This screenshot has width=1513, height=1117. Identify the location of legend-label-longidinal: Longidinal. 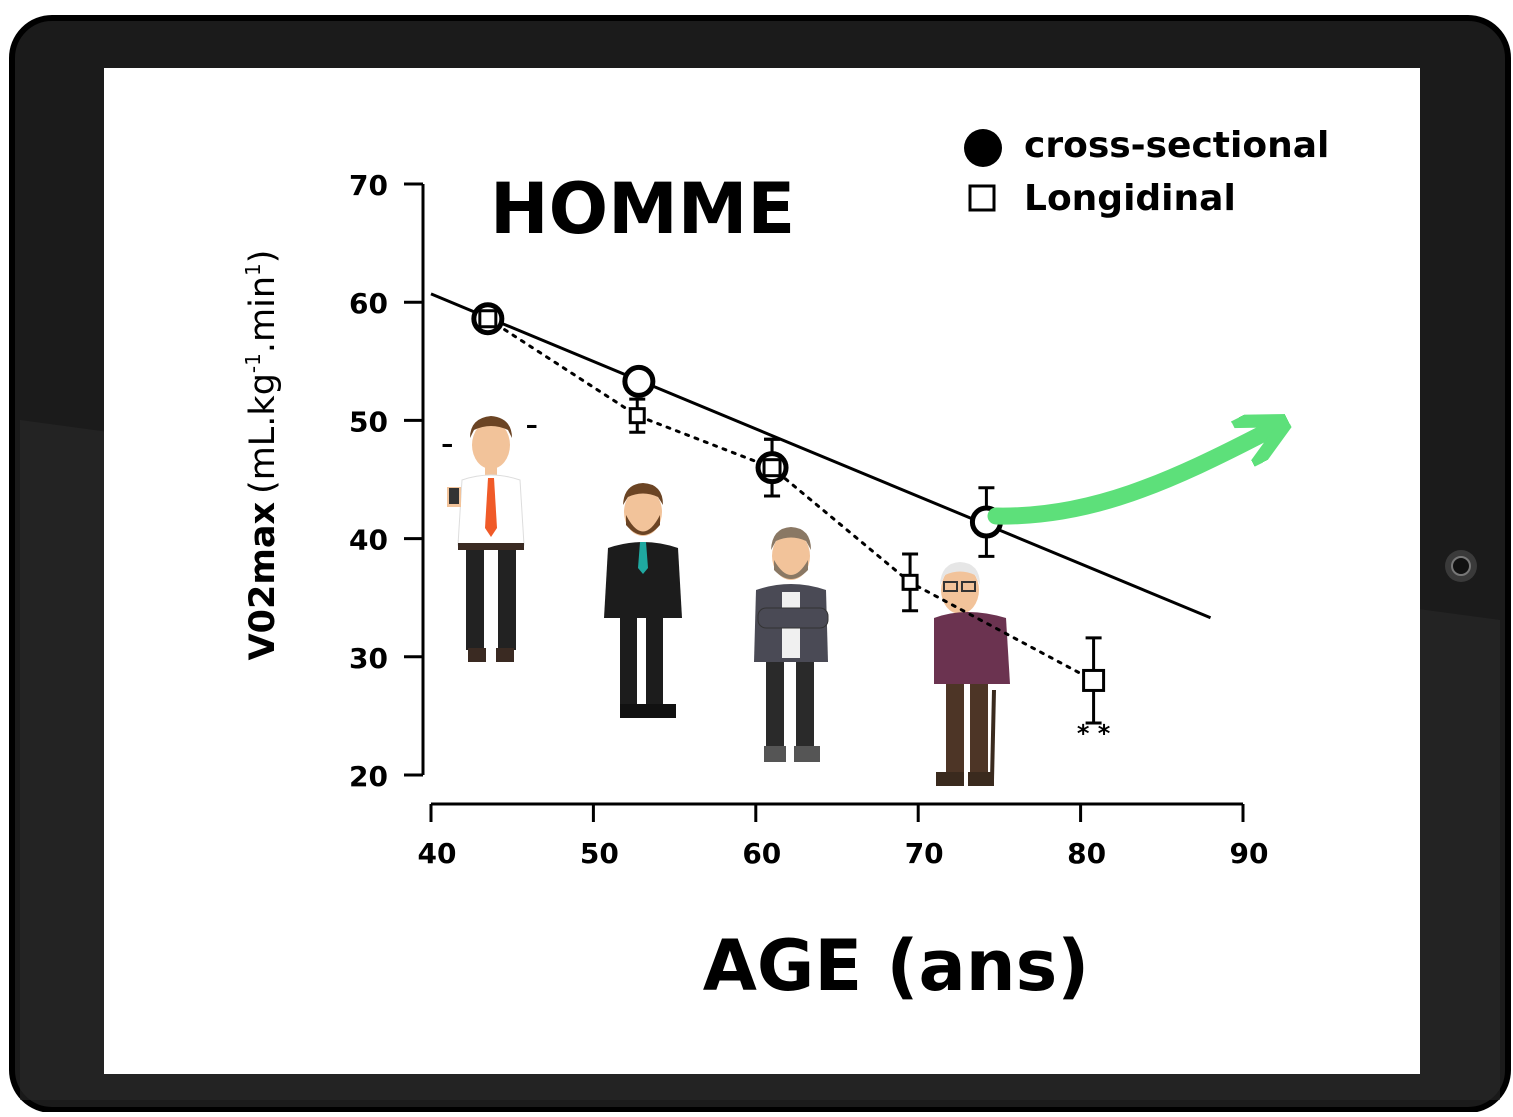
(1130, 198).